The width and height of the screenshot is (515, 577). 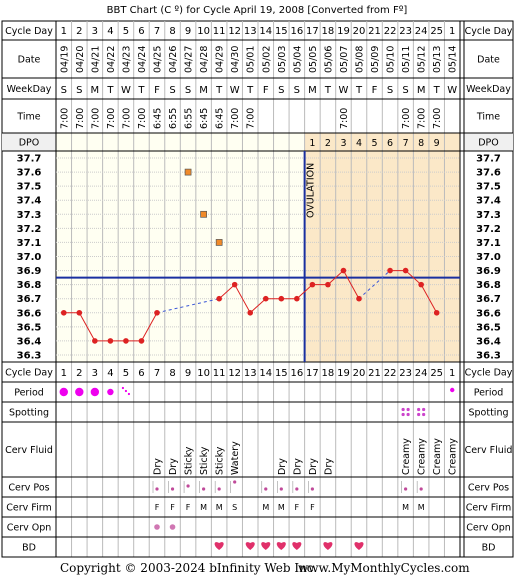 What do you see at coordinates (29, 528) in the screenshot?
I see `row-label-opn: Cerv Opn` at bounding box center [29, 528].